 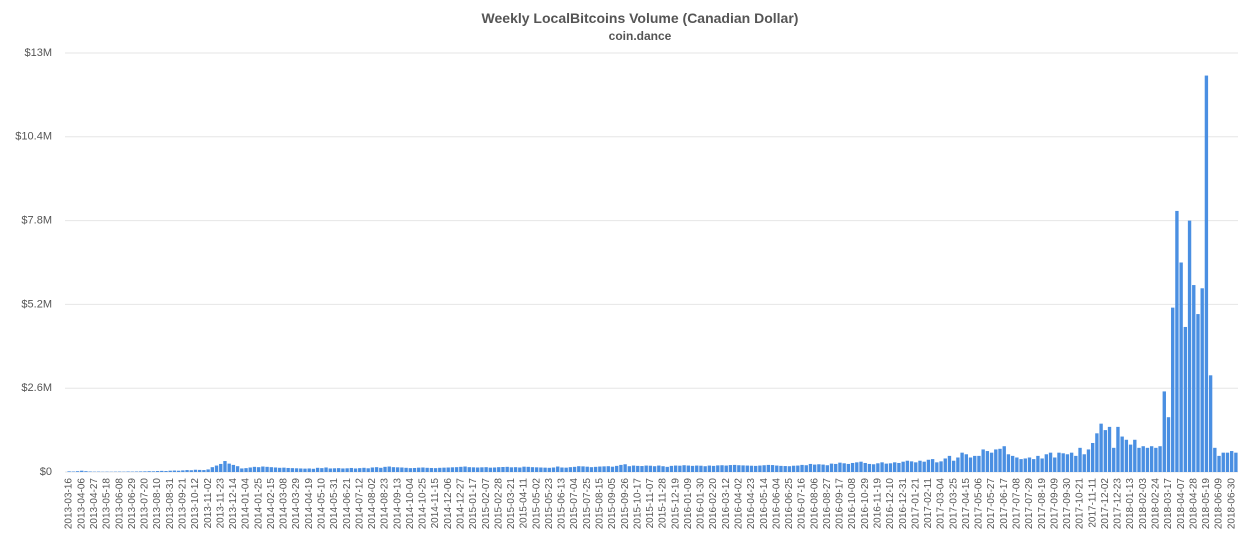 What do you see at coordinates (865, 504) in the screenshot?
I see `x-tick-label: 2016-10-29` at bounding box center [865, 504].